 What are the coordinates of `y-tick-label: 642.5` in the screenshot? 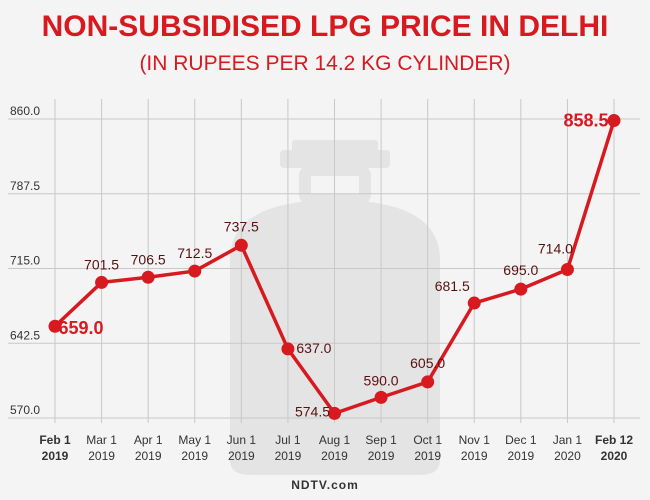 It's located at (25, 335).